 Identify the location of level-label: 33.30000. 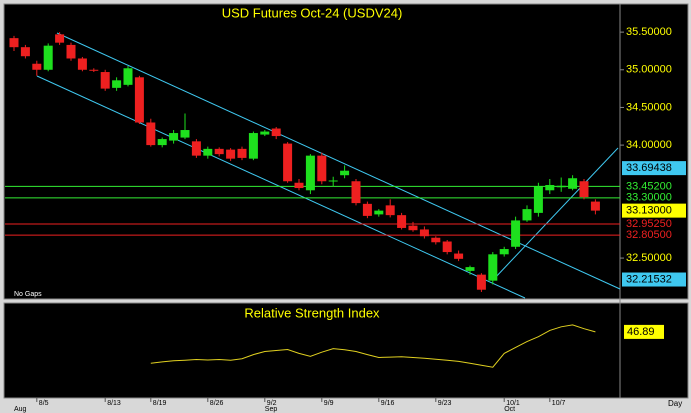
(649, 198).